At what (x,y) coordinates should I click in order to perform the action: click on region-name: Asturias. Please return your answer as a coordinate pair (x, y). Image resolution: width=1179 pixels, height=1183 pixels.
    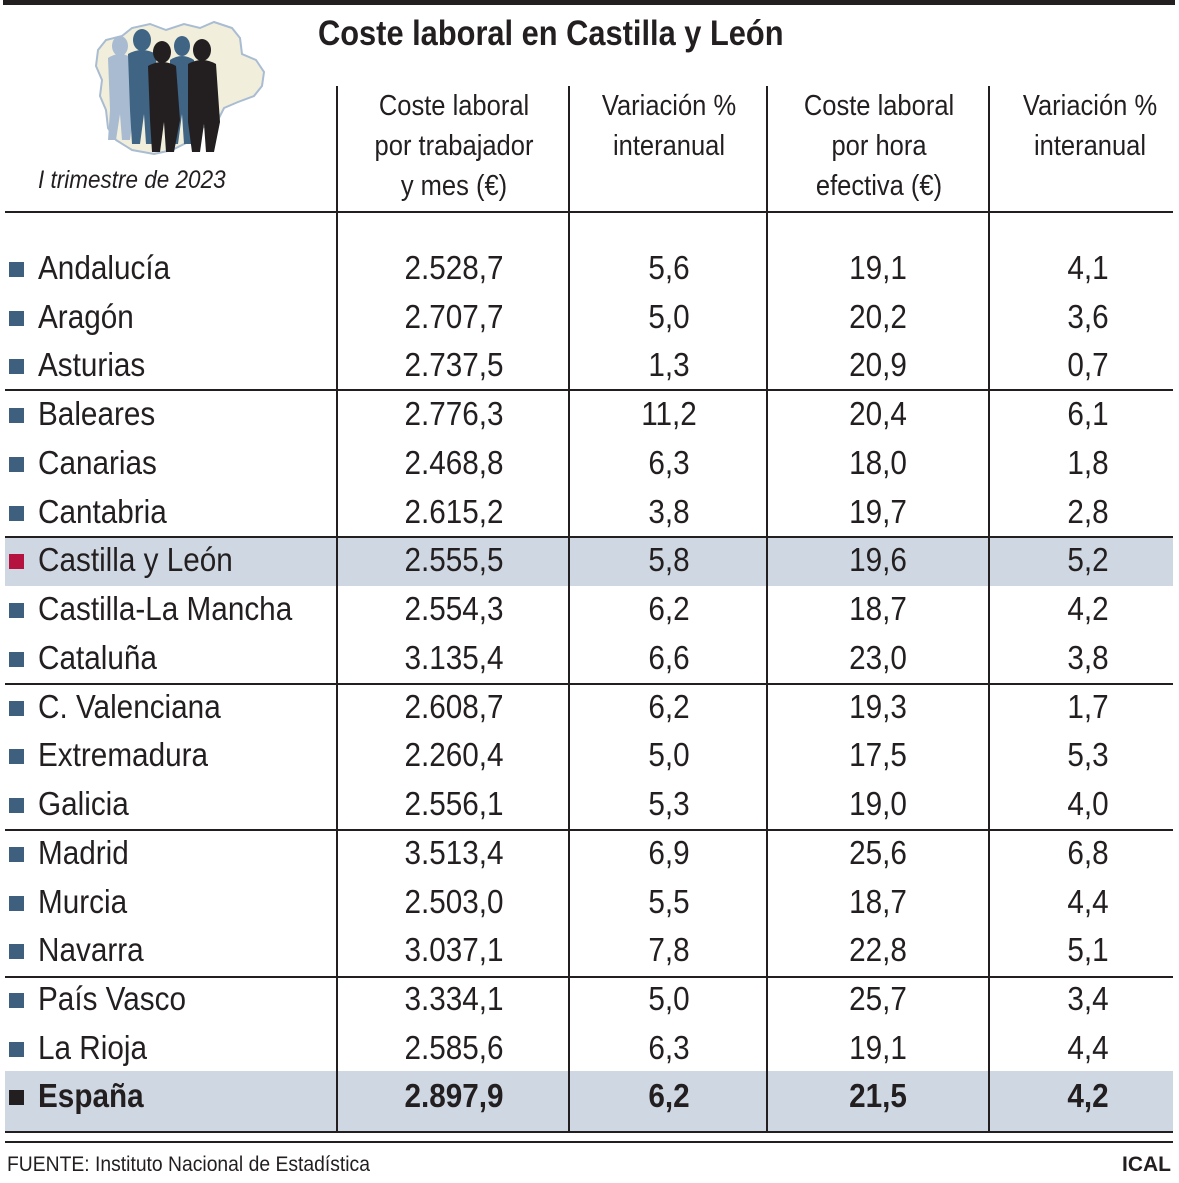
    Looking at the image, I should click on (92, 364).